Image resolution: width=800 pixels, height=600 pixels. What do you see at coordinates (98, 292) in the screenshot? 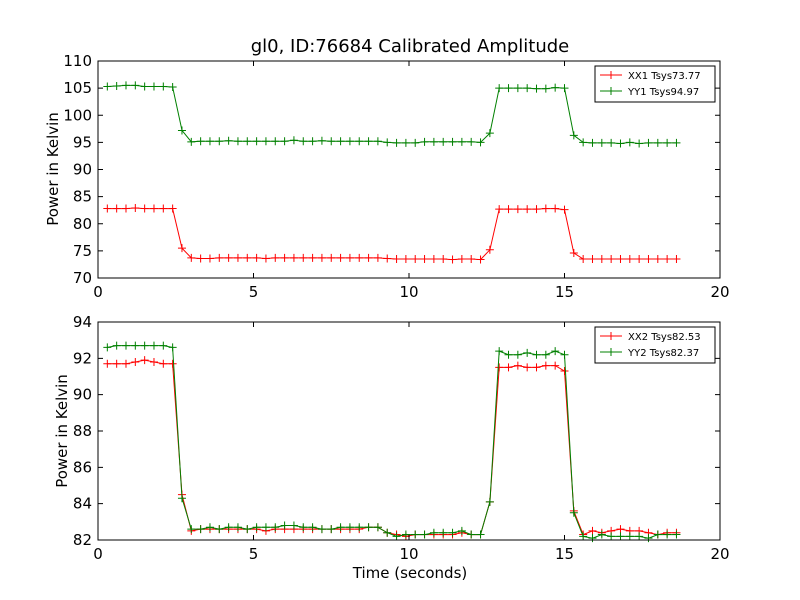
I see `top-x-tick-label: 0` at bounding box center [98, 292].